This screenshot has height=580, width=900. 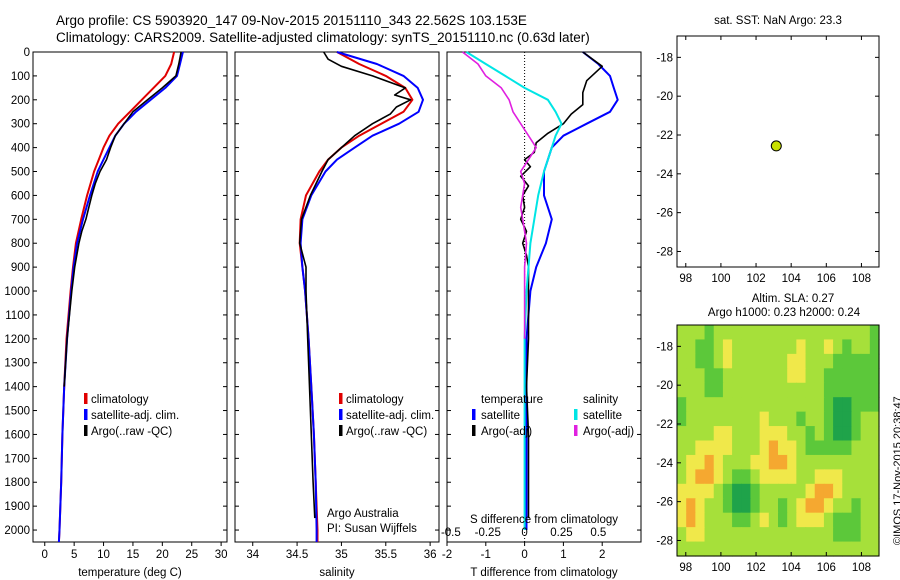 I want to click on sal-xtick-label: 35, so click(x=341, y=555).